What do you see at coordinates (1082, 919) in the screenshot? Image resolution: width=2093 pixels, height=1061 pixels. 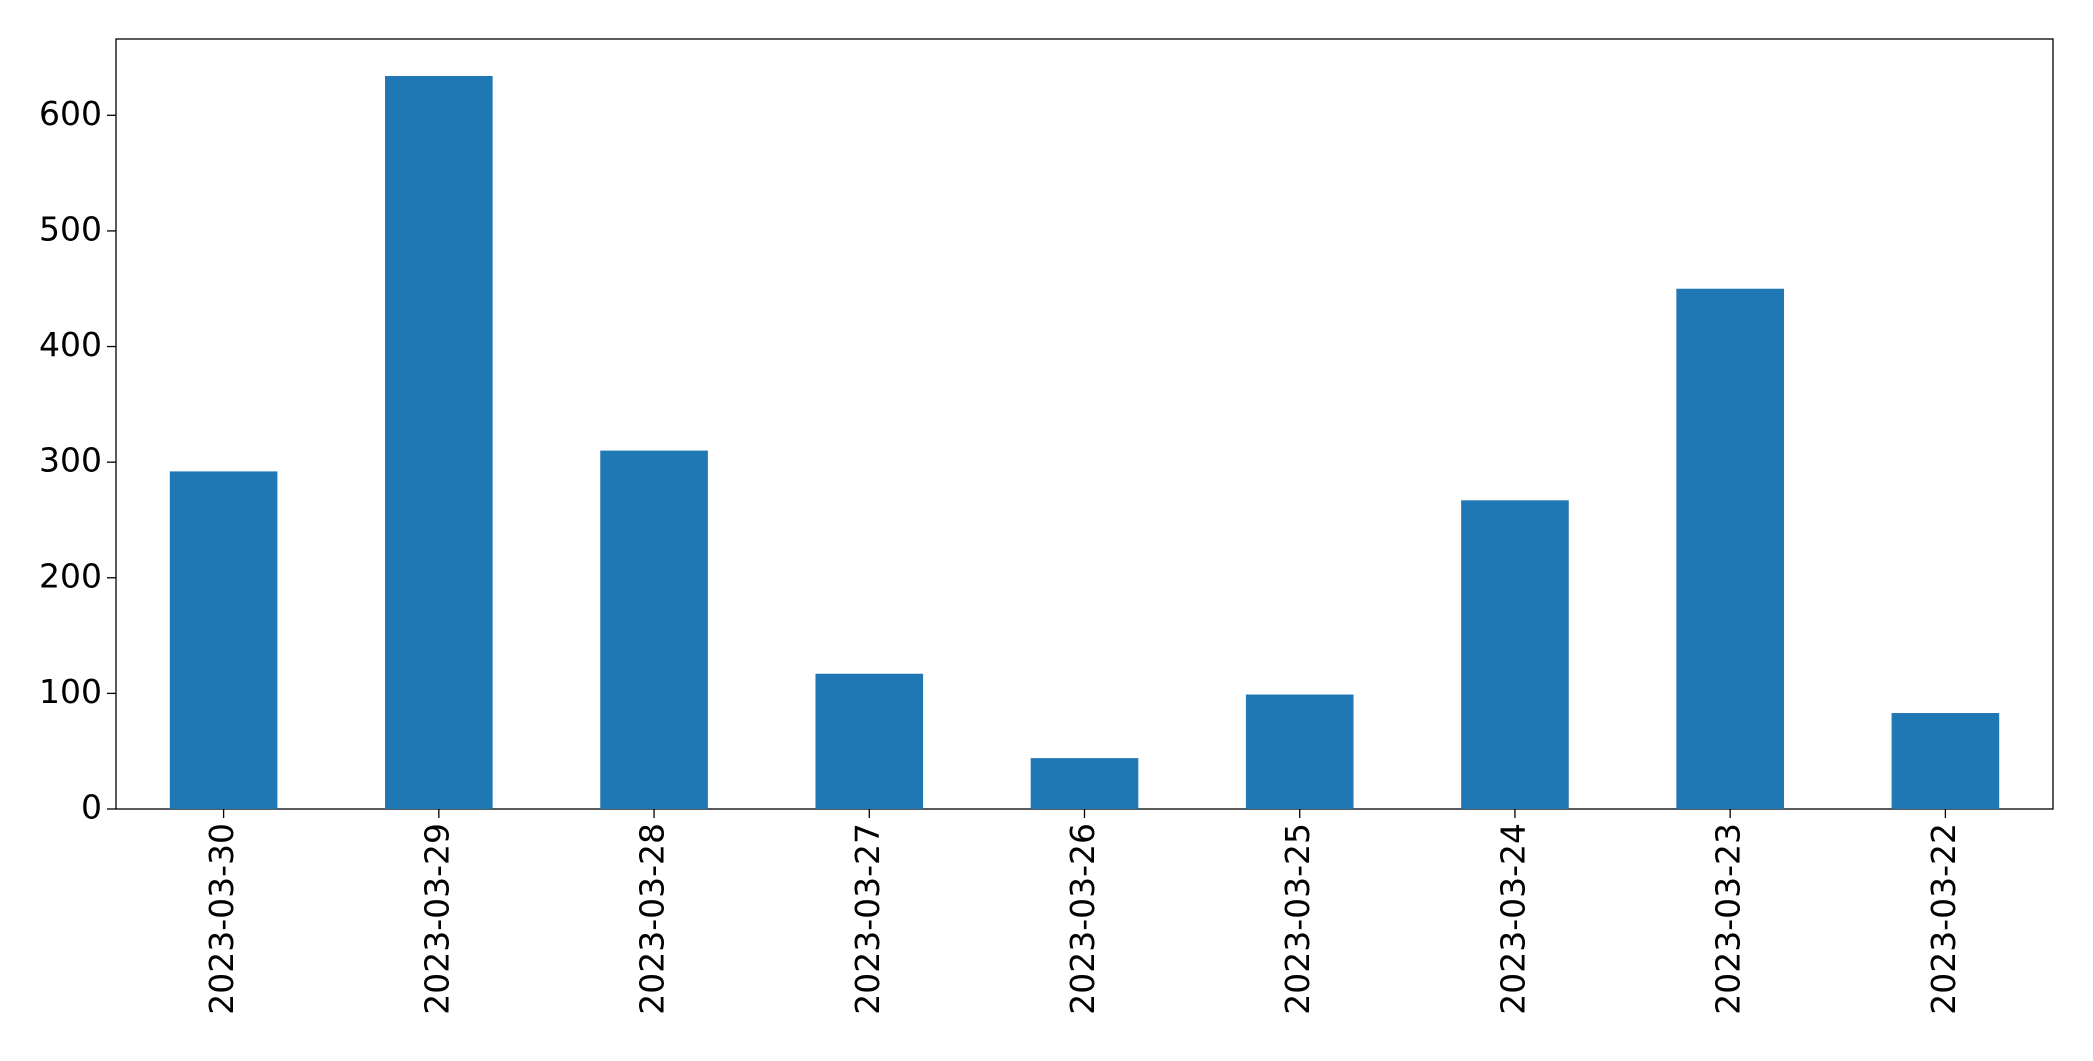 I see `x-tick-label: 2023-03-26` at bounding box center [1082, 919].